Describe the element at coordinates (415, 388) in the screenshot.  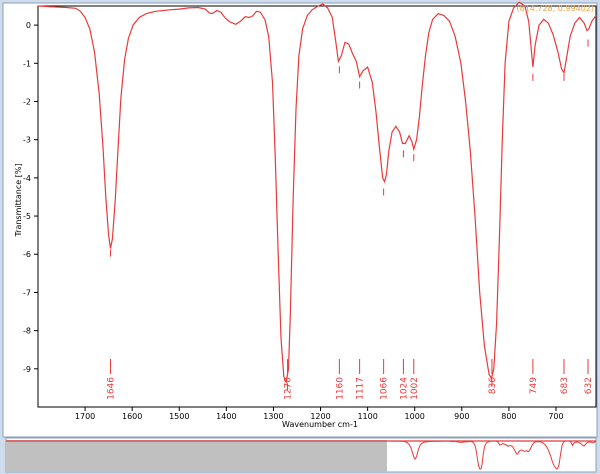
I see `peak-label-1002: 1002` at that location.